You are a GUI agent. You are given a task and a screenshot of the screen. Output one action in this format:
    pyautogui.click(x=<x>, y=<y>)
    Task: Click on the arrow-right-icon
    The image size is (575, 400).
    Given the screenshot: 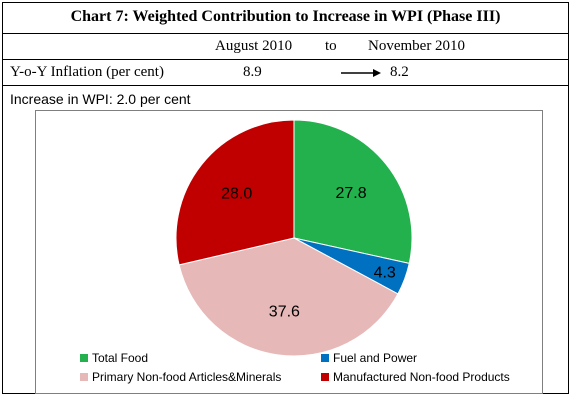 What is the action you would take?
    pyautogui.click(x=361, y=73)
    